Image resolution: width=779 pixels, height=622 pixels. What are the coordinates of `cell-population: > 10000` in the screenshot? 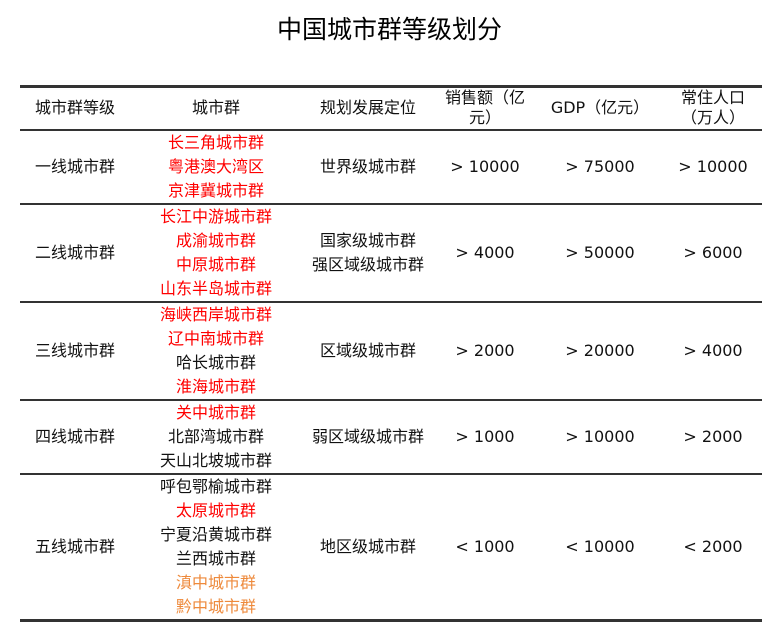 It's located at (713, 166).